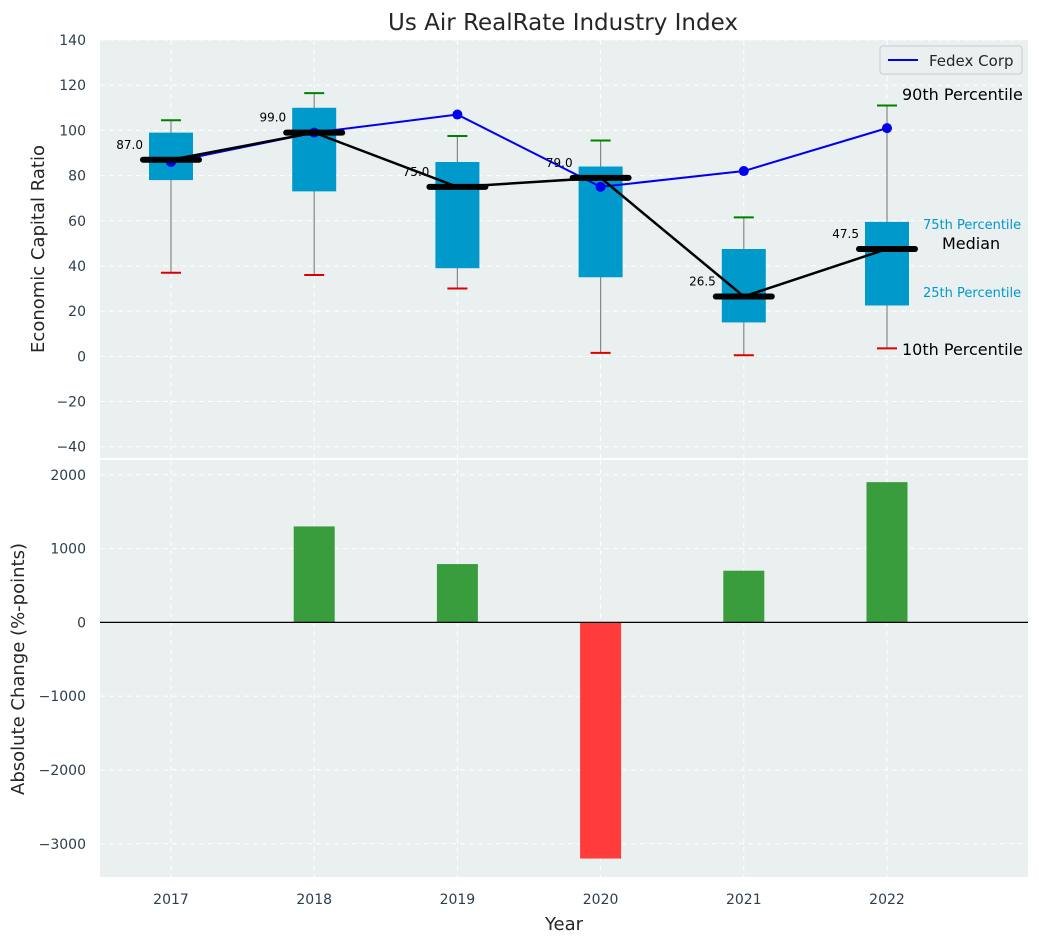 Image resolution: width=1039 pixels, height=942 pixels. Describe the element at coordinates (72, 41) in the screenshot. I see `top-y-tick-label: 140` at that location.